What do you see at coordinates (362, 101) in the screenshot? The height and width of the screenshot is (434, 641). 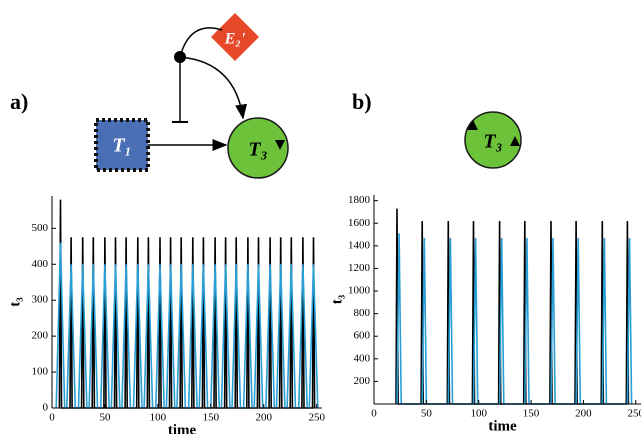 I see `panel-label: b)` at bounding box center [362, 101].